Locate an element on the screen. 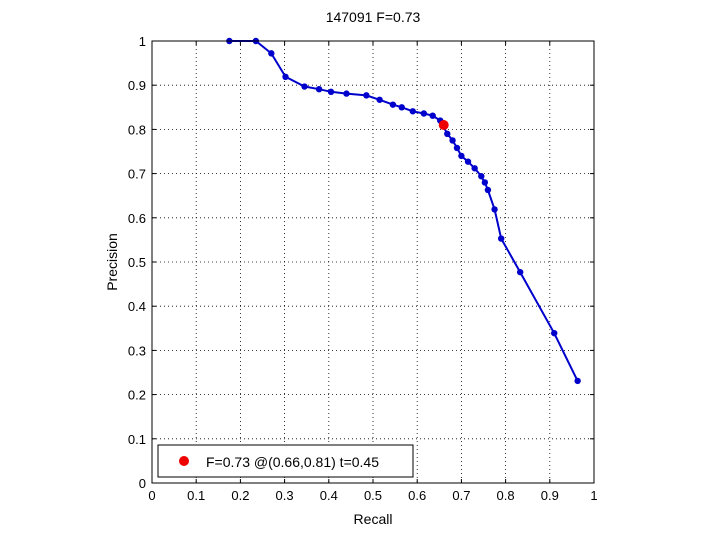 This screenshot has width=720, height=540. legend-label: F=0.73 @(0.66,0.81) t=0.45 is located at coordinates (292, 462).